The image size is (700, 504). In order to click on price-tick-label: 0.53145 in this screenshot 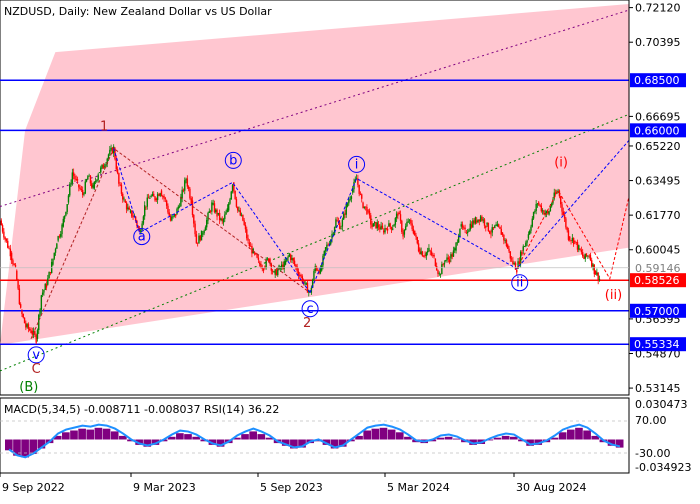, I will do `click(658, 388)`.